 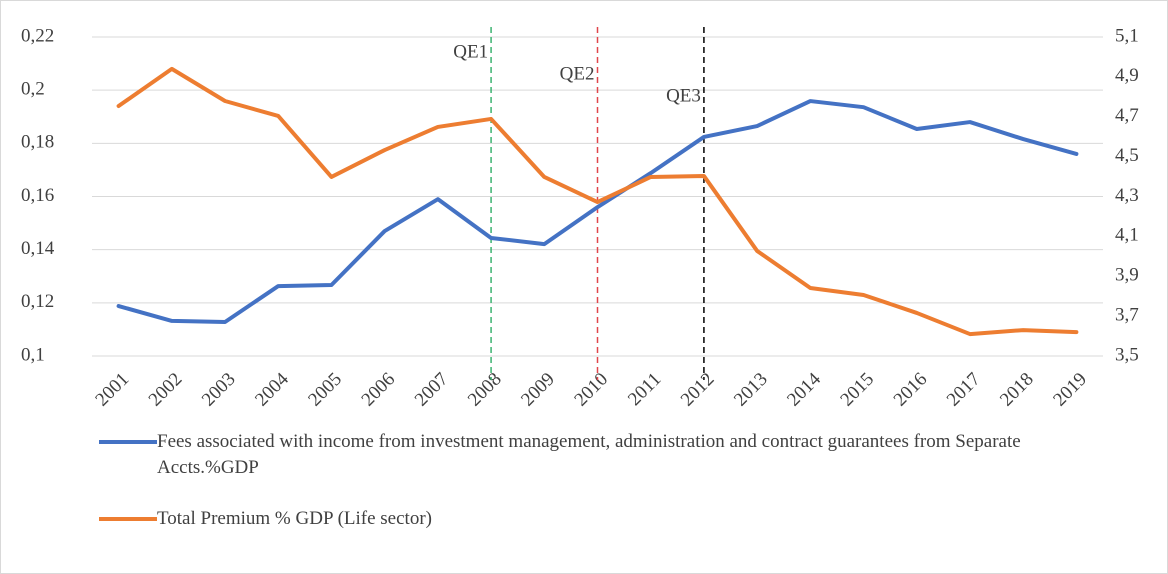 I want to click on y2-tick-label: 5,1, so click(x=1127, y=35).